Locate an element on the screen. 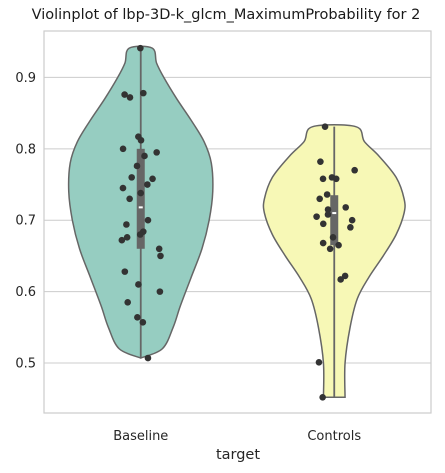 The height and width of the screenshot is (473, 445). y-tick-label: 0.9 is located at coordinates (25, 78).